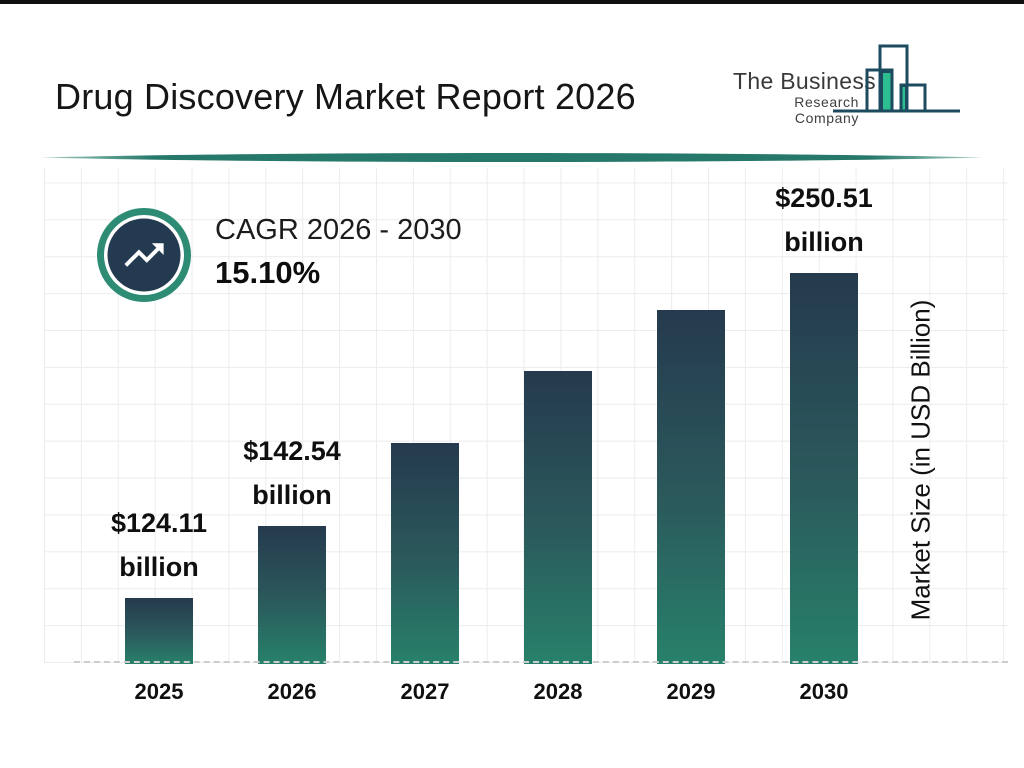  What do you see at coordinates (159, 631) in the screenshot?
I see `bar-2025` at bounding box center [159, 631].